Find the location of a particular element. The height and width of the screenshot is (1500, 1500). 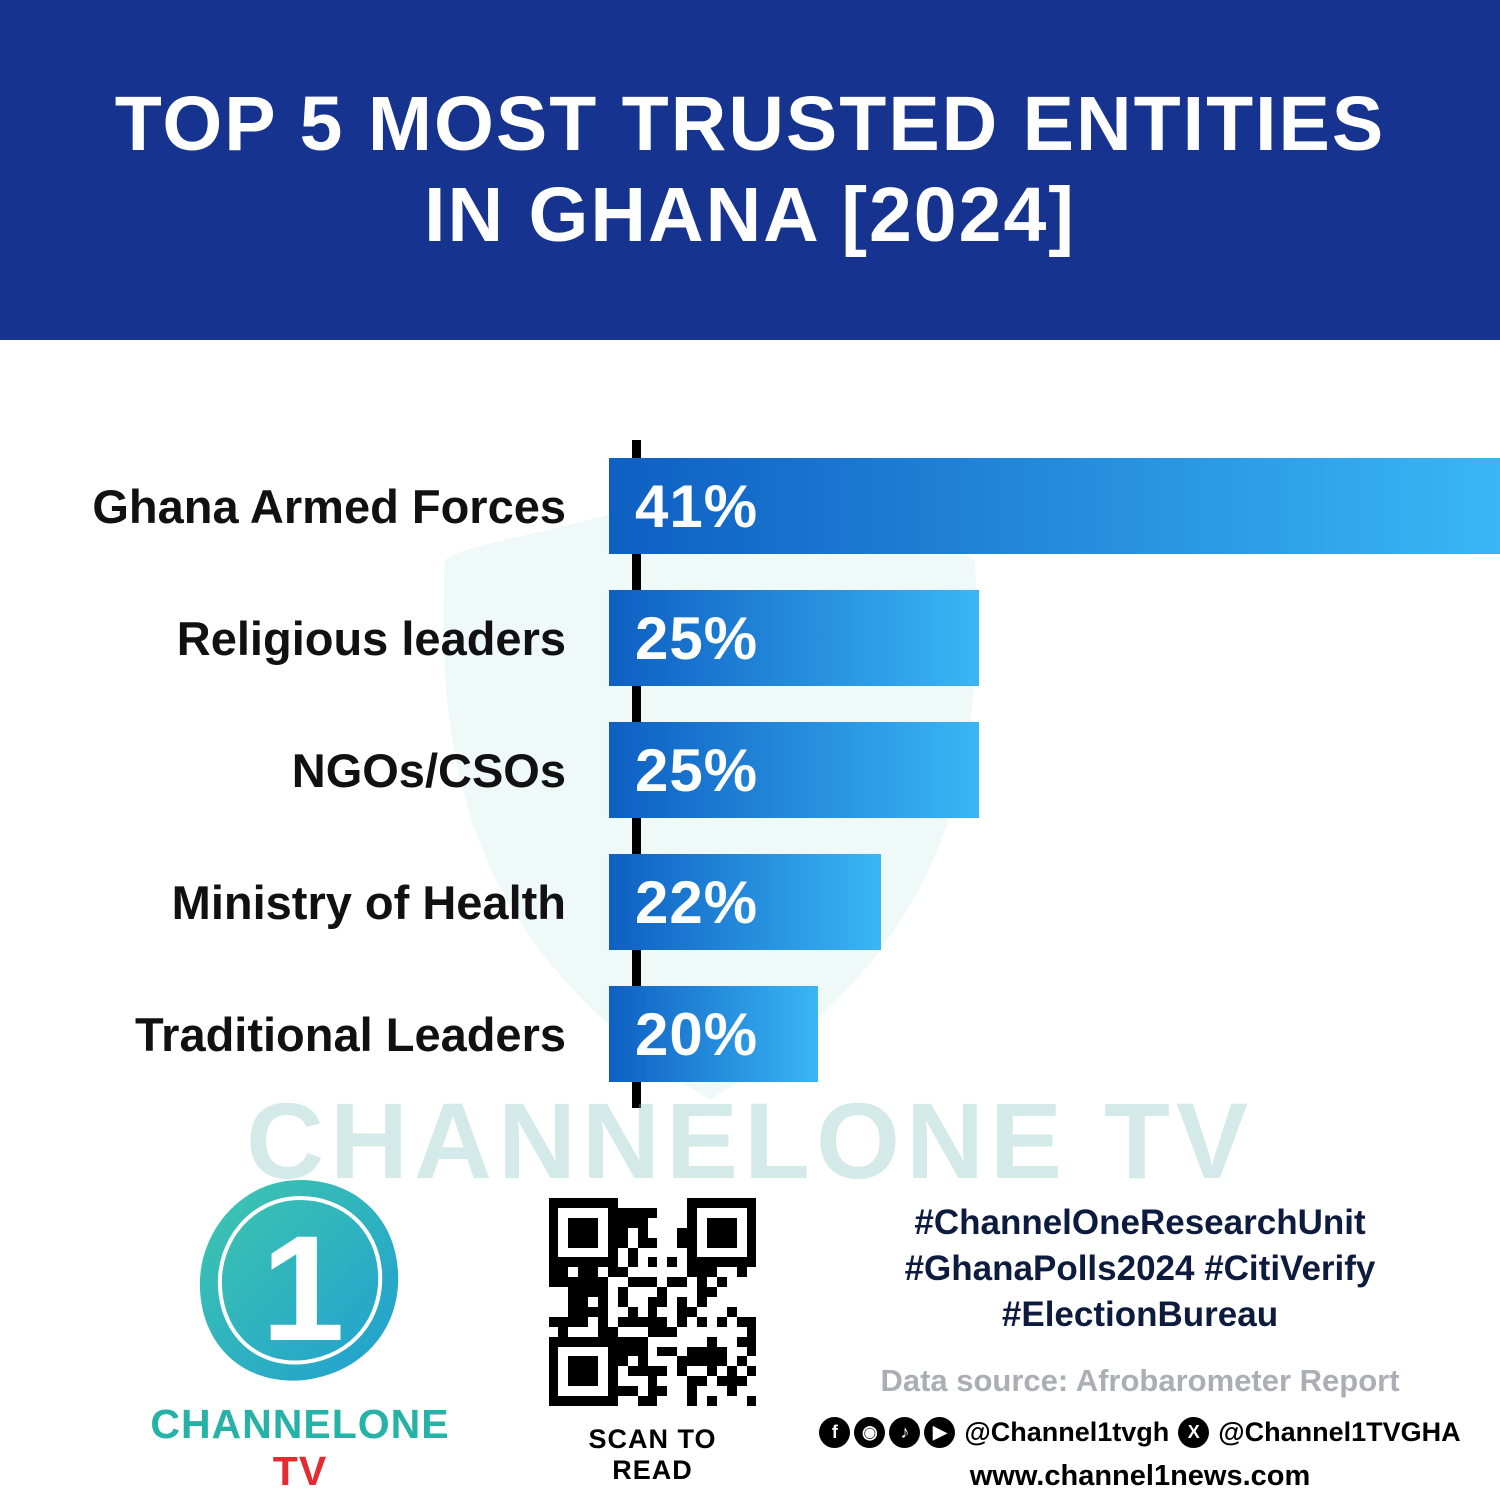

qr-caption: SCAN TO READ is located at coordinates (652, 1454).